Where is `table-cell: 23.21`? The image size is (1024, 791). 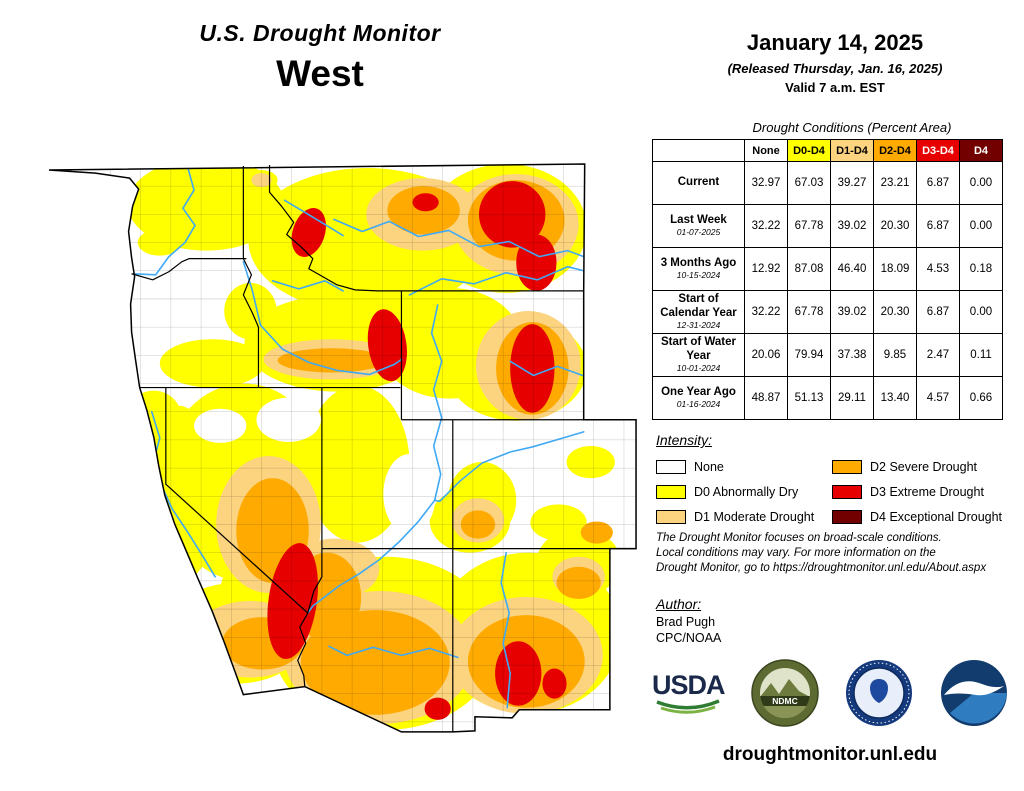 table-cell: 23.21 is located at coordinates (895, 183).